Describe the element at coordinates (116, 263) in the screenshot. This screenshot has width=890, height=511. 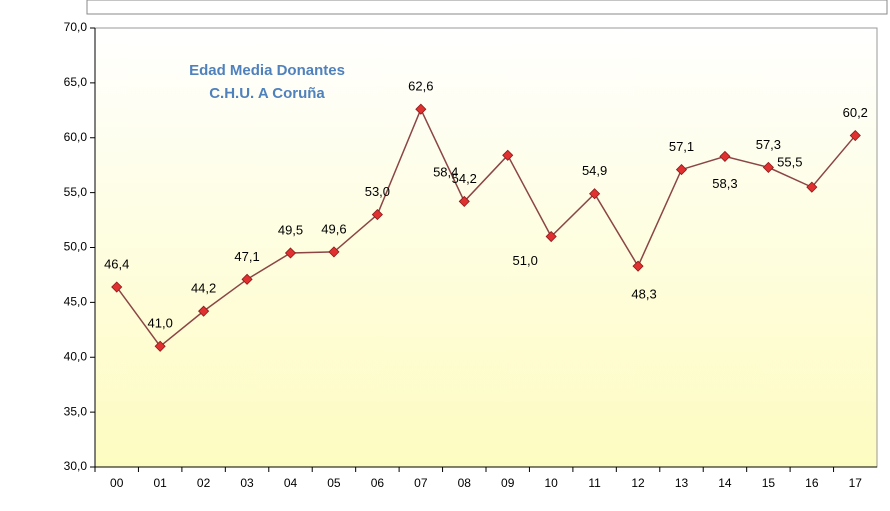
I see `data-label: 46,4` at that location.